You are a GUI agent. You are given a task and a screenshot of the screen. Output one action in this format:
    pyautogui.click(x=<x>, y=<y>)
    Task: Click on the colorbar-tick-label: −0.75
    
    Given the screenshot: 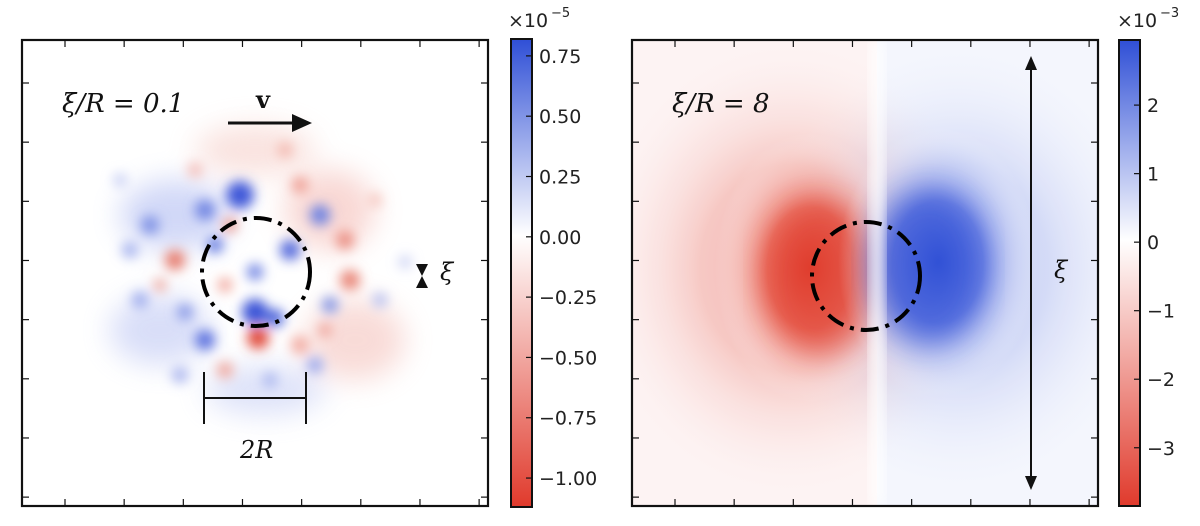 What is the action you would take?
    pyautogui.click(x=568, y=419)
    